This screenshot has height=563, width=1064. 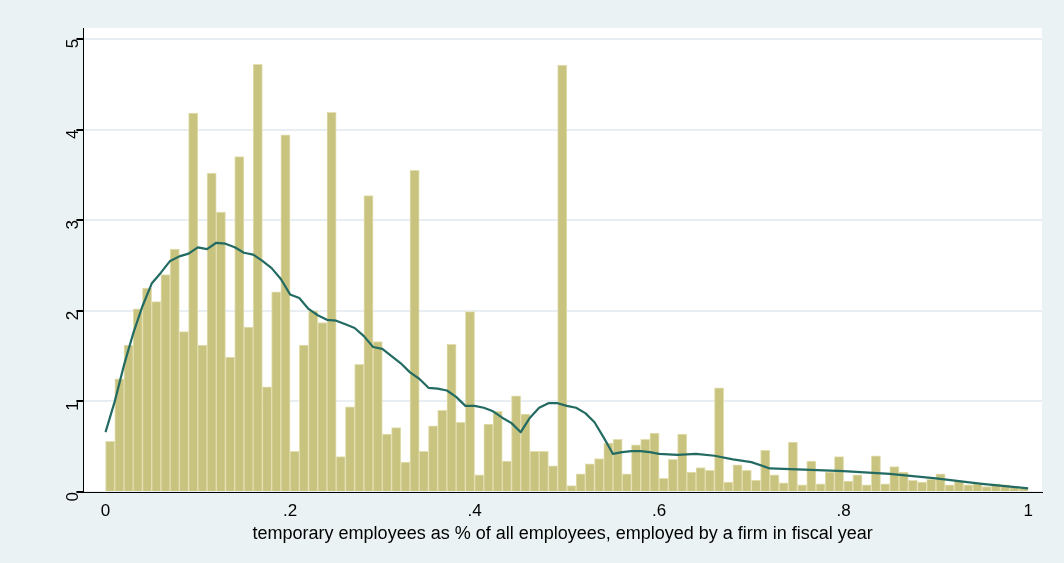 I want to click on y-tick-label: 0, so click(x=73, y=497).